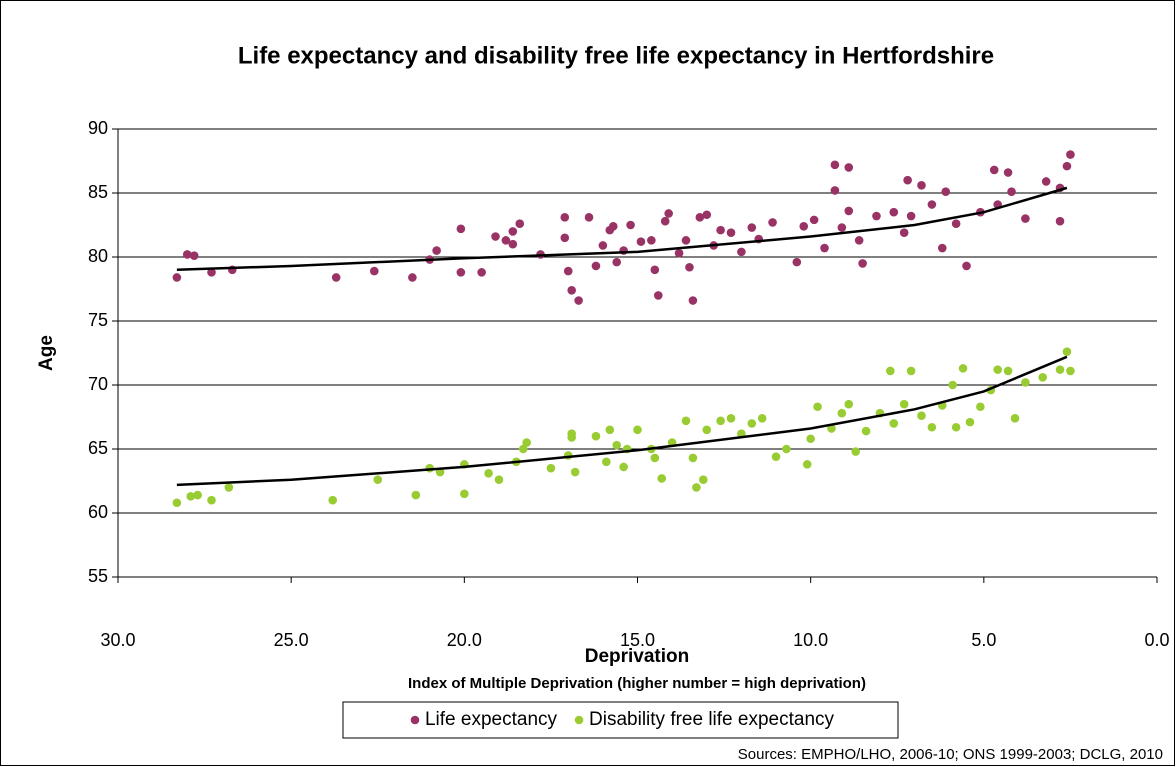  What do you see at coordinates (1156, 640) in the screenshot?
I see `x-tick-label: 0.0` at bounding box center [1156, 640].